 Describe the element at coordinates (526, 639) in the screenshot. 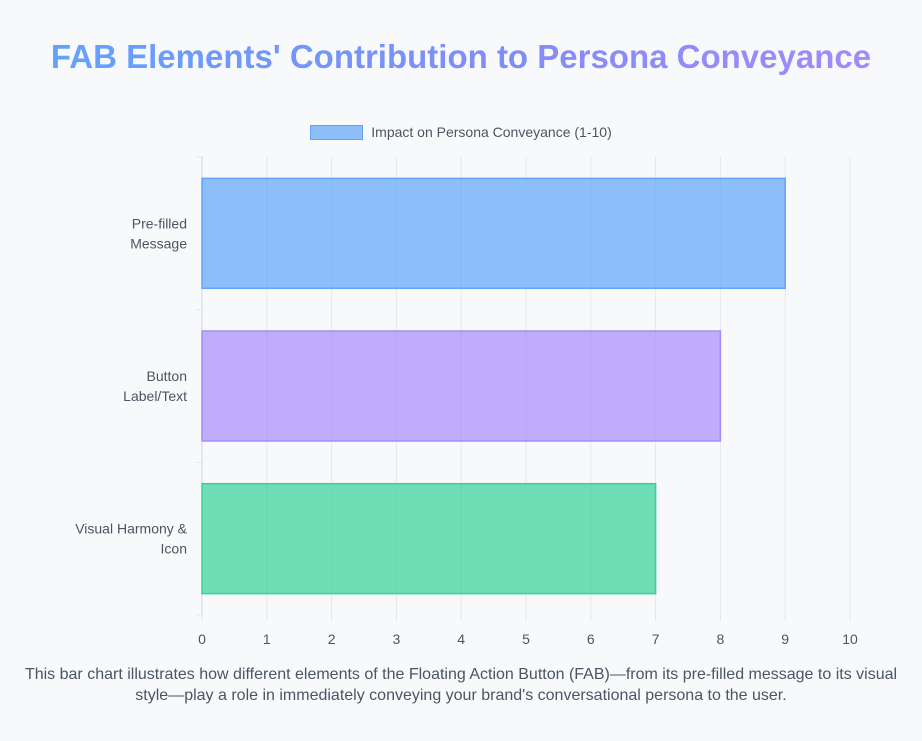

I see `x-tick-label: 5` at that location.